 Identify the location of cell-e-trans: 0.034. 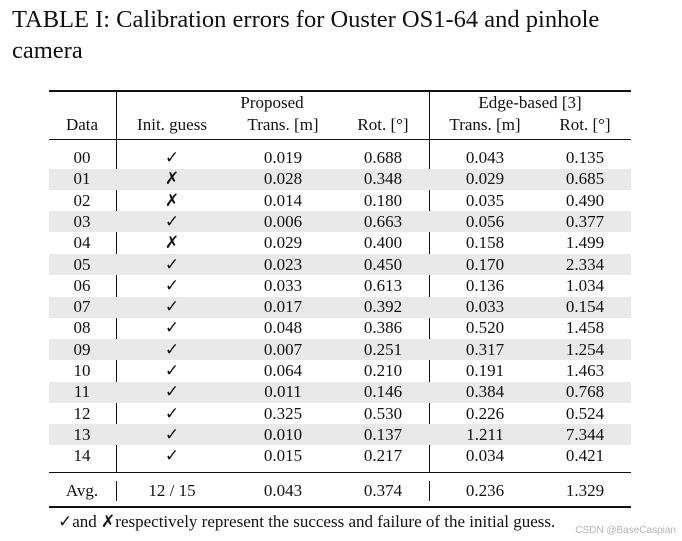
(485, 456).